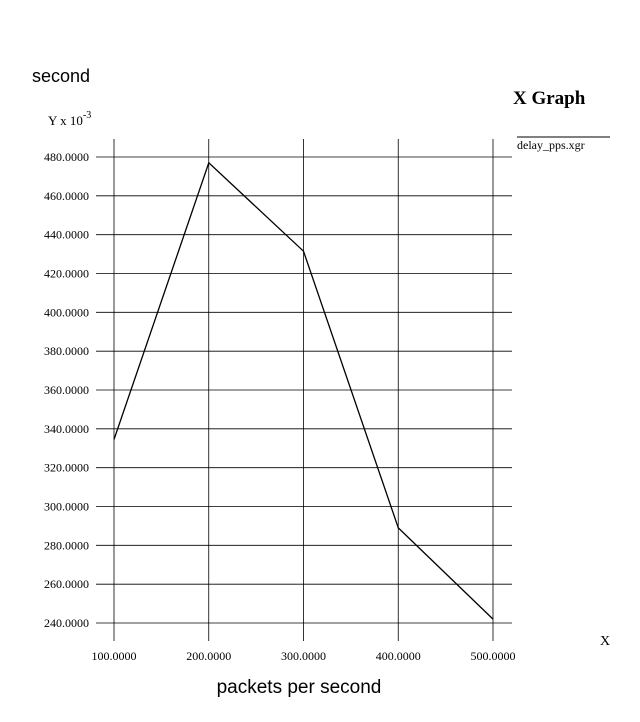  I want to click on x-tick-label: 200.0000, so click(208, 656).